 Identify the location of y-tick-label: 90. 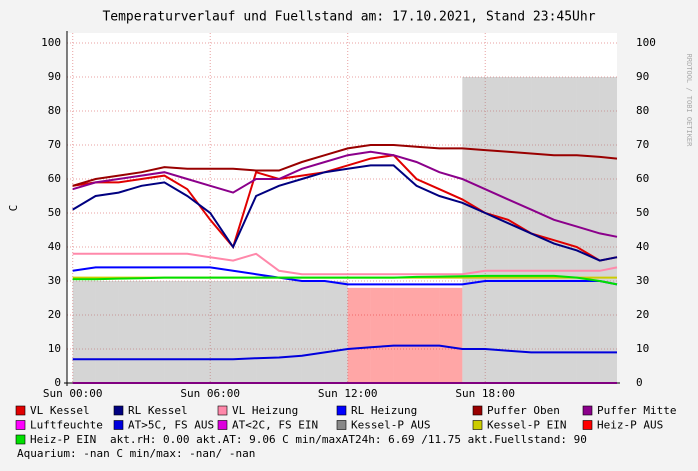
(54, 76).